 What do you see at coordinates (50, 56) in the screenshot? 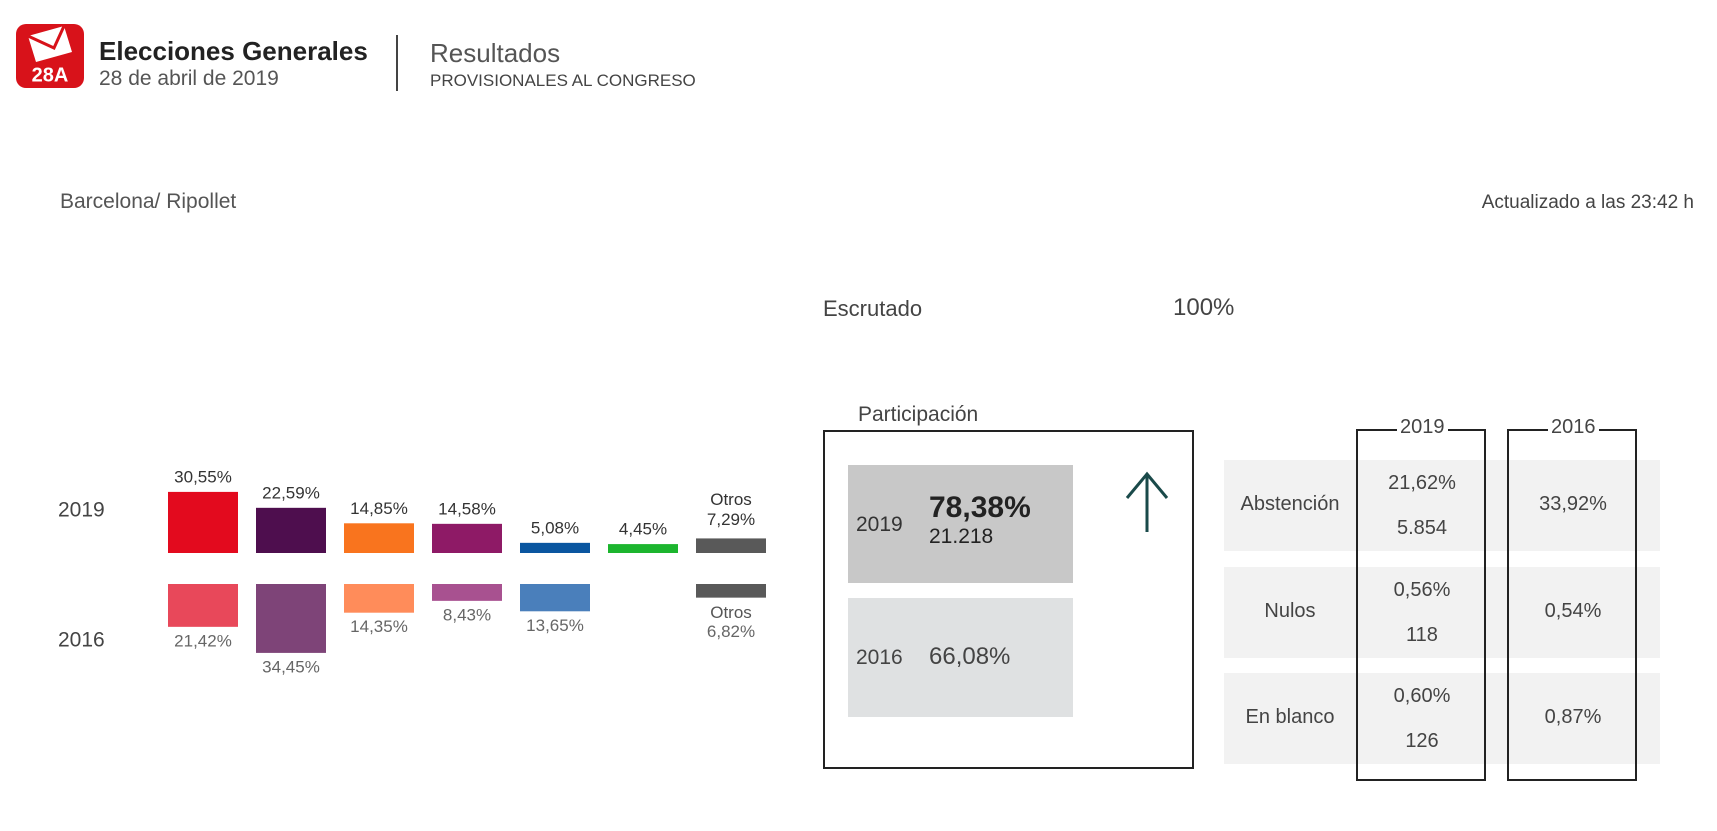
I see `logo: 28A` at bounding box center [50, 56].